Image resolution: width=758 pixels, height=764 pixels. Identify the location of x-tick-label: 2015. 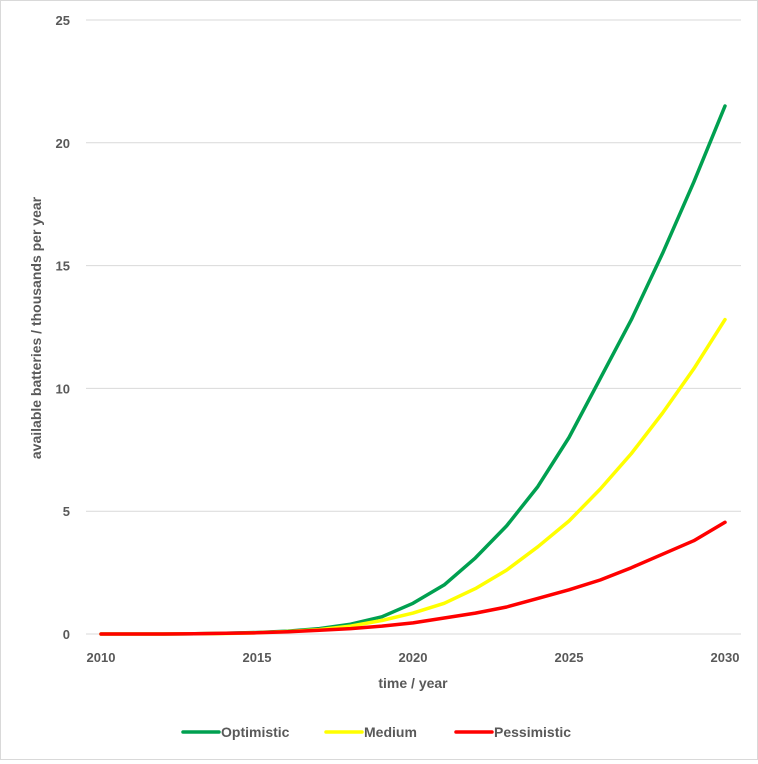
(257, 657).